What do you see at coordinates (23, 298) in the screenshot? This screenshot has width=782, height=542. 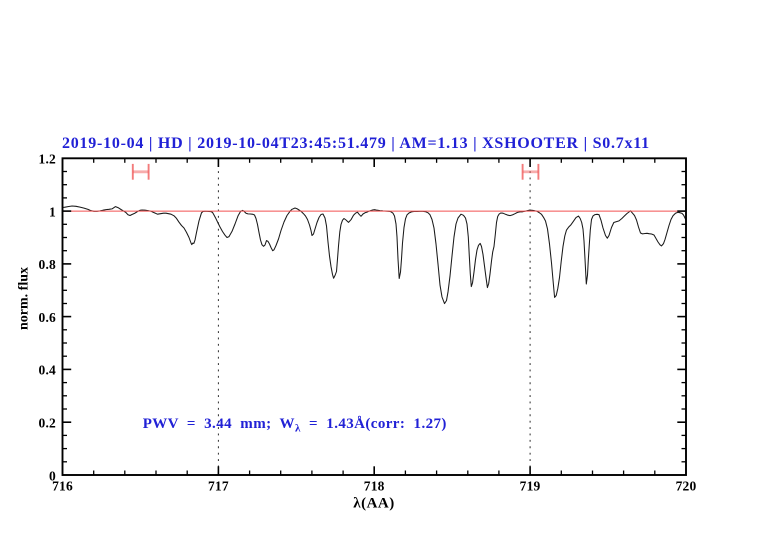 I see `svg-text: norm. flux` at bounding box center [23, 298].